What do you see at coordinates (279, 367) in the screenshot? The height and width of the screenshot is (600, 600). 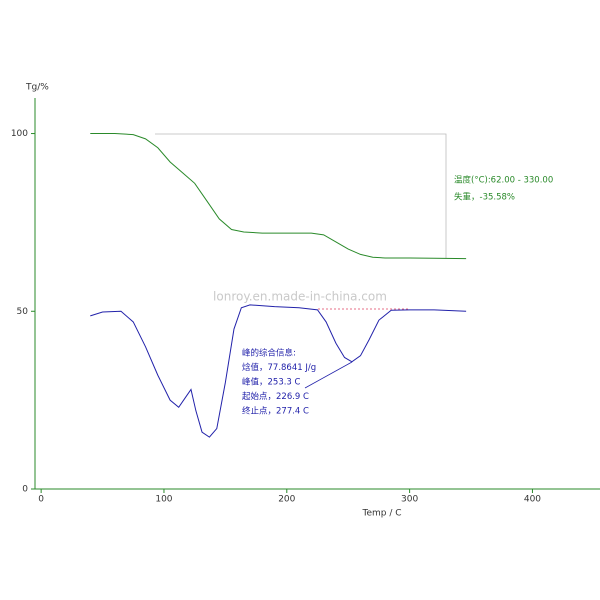 I see `dsc-annotation: 焓值，77.8641 J/g` at bounding box center [279, 367].